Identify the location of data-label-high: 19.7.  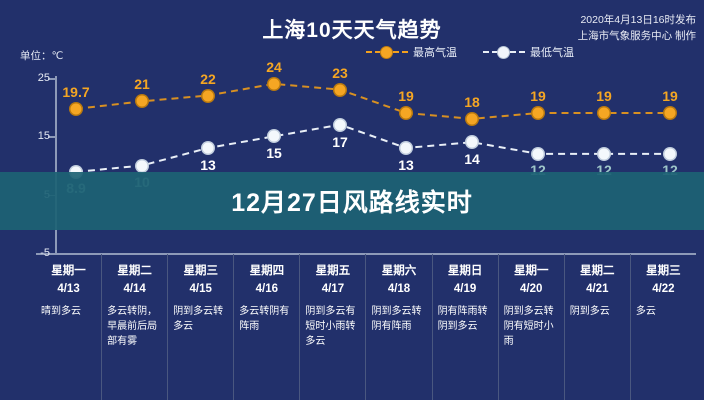
(76, 91).